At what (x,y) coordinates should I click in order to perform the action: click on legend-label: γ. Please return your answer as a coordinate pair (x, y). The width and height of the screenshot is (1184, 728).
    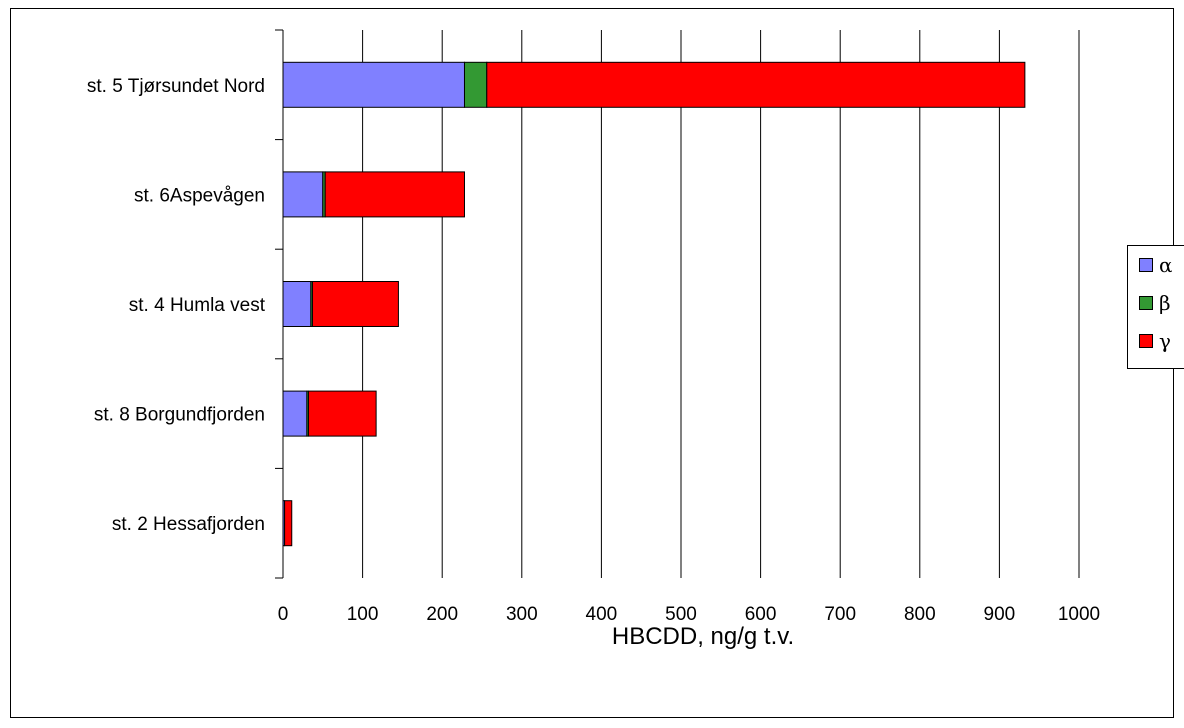
    Looking at the image, I should click on (1165, 341).